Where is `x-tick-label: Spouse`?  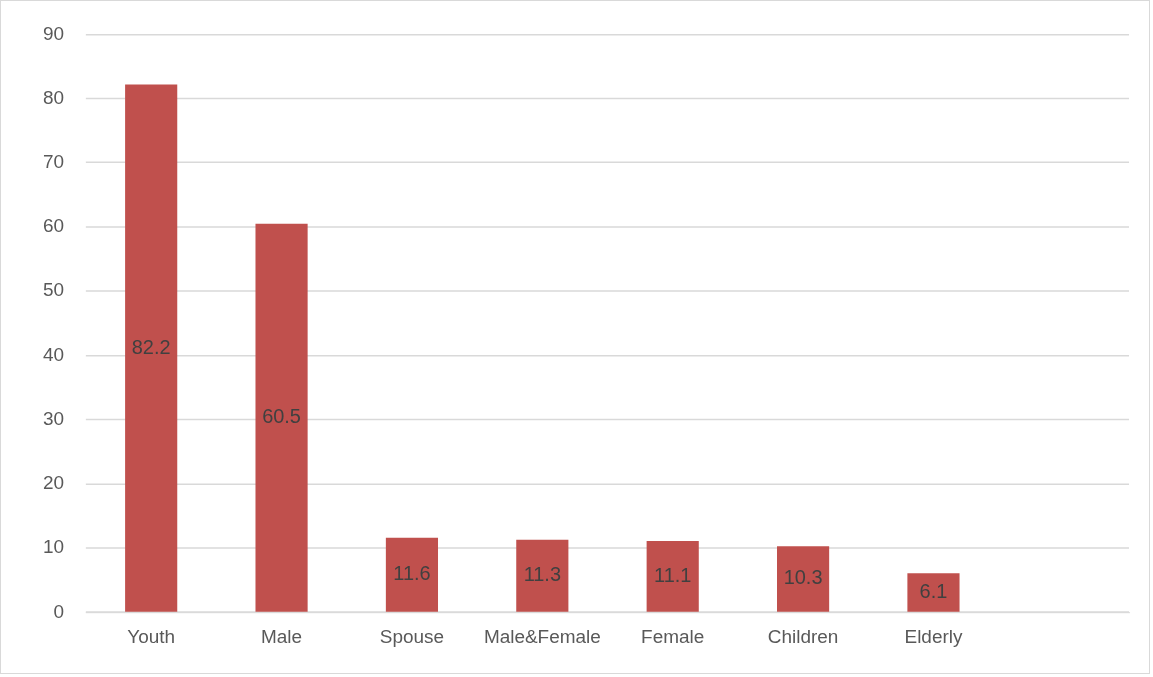
x-tick-label: Spouse is located at coordinates (412, 636).